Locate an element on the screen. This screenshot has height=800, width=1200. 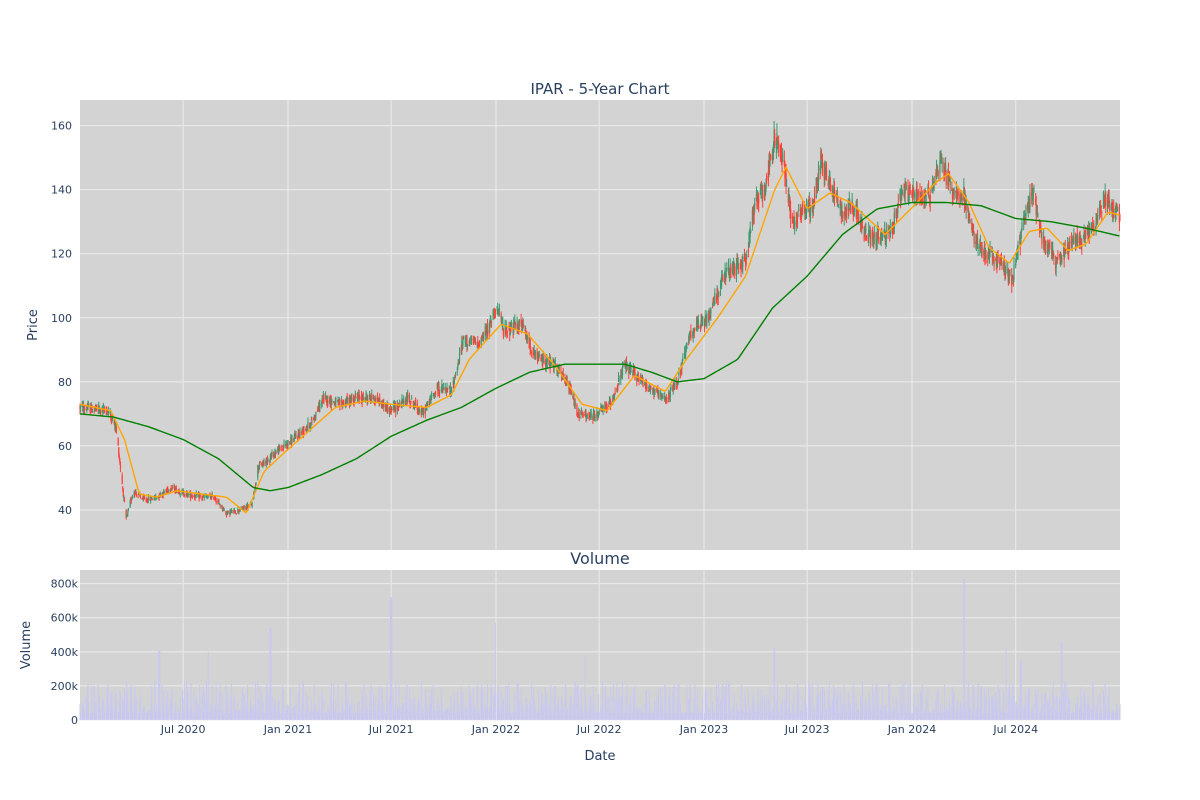
volume-axis-title: Volume is located at coordinates (26, 645).